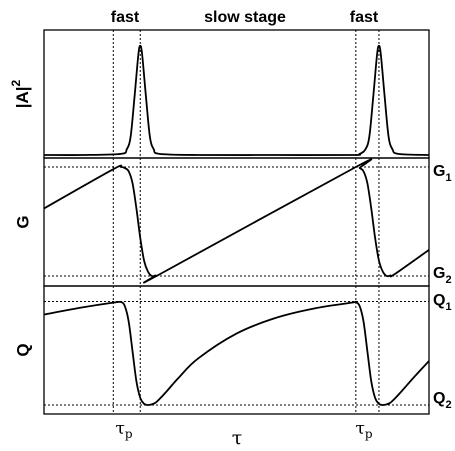 The width and height of the screenshot is (455, 451). Describe the element at coordinates (245, 17) in the screenshot. I see `header-slow-stage: slow stage` at that location.